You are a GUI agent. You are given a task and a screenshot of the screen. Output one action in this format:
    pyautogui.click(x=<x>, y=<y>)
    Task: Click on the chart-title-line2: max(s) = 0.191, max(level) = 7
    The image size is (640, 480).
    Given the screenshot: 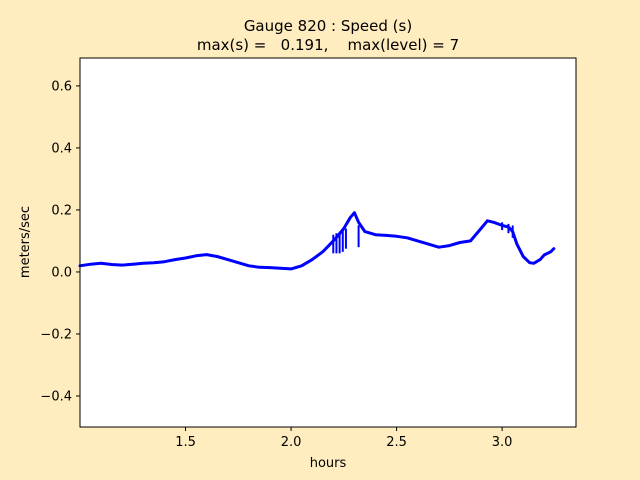 What is the action you would take?
    pyautogui.click(x=328, y=45)
    